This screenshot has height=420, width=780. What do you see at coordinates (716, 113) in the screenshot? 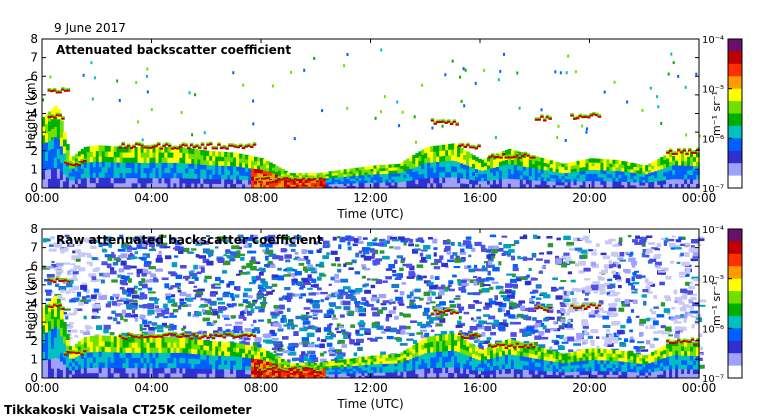
I see `colorbar-label: m⁻¹ sr⁻¹` at bounding box center [716, 113].